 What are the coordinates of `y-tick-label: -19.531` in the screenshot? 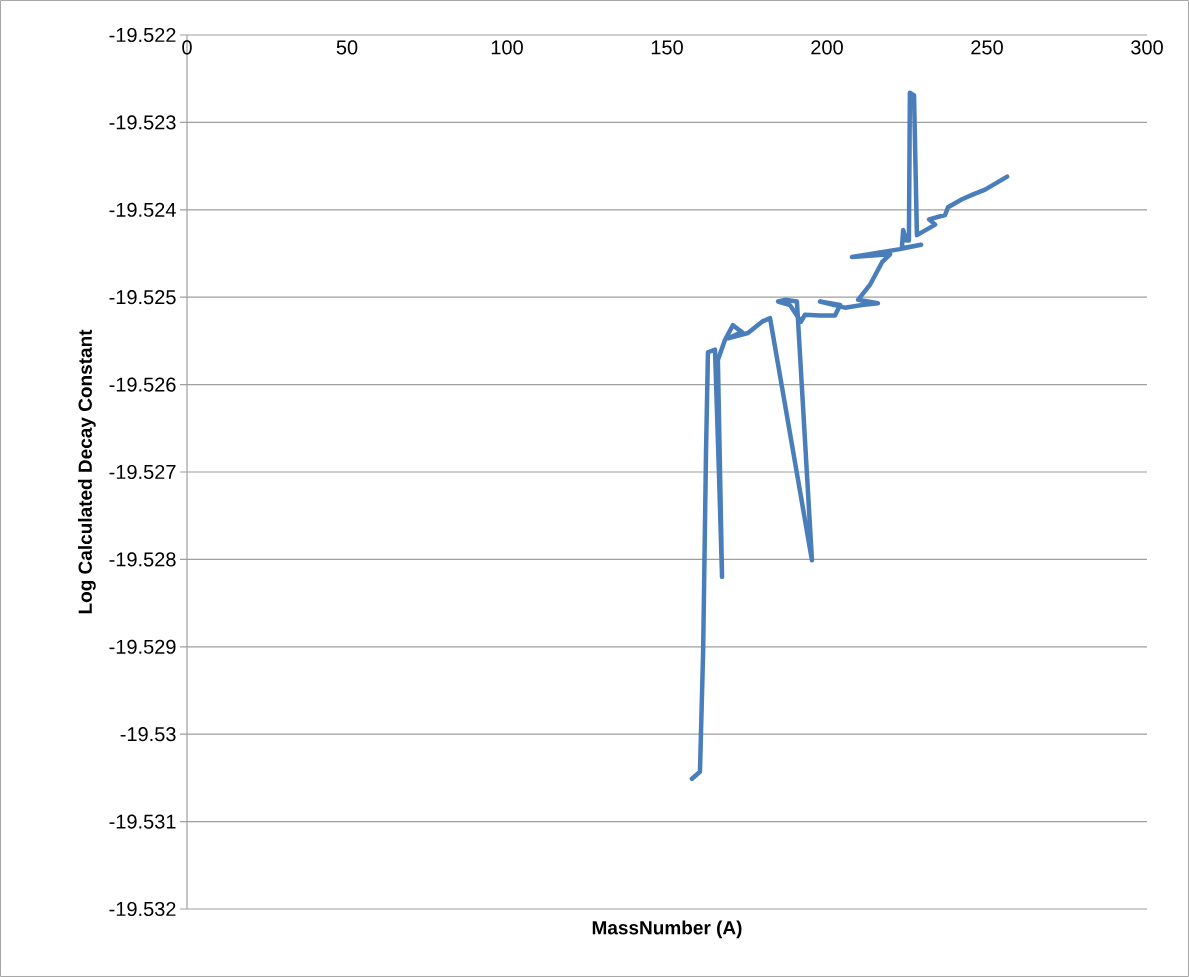 It's located at (142, 821).